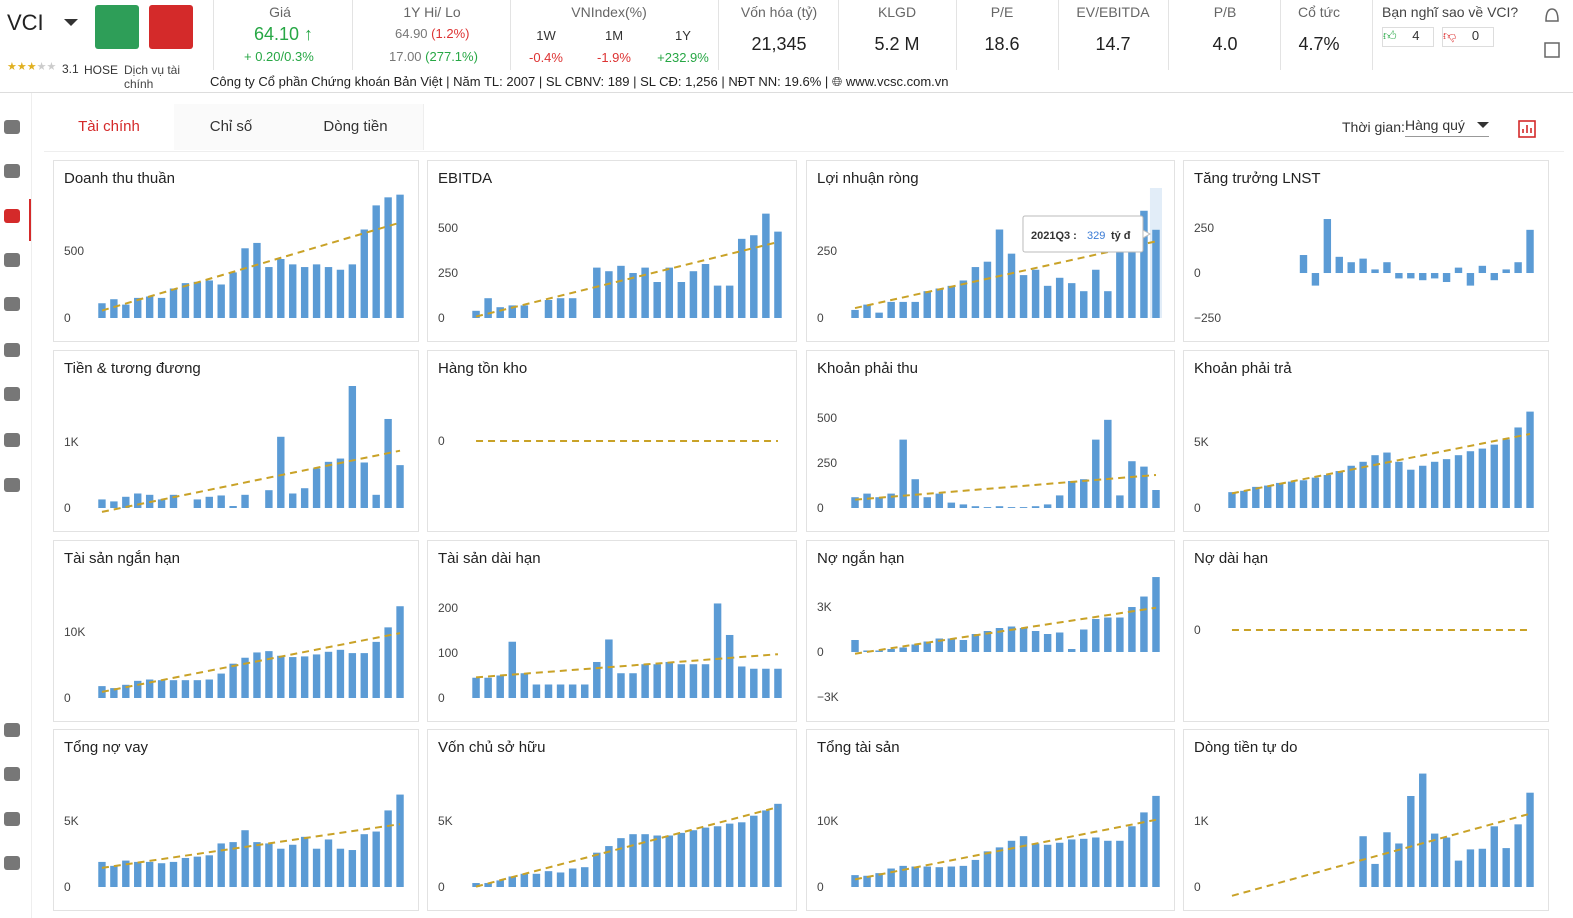  What do you see at coordinates (827, 463) in the screenshot?
I see `y-tick-label: 250` at bounding box center [827, 463].